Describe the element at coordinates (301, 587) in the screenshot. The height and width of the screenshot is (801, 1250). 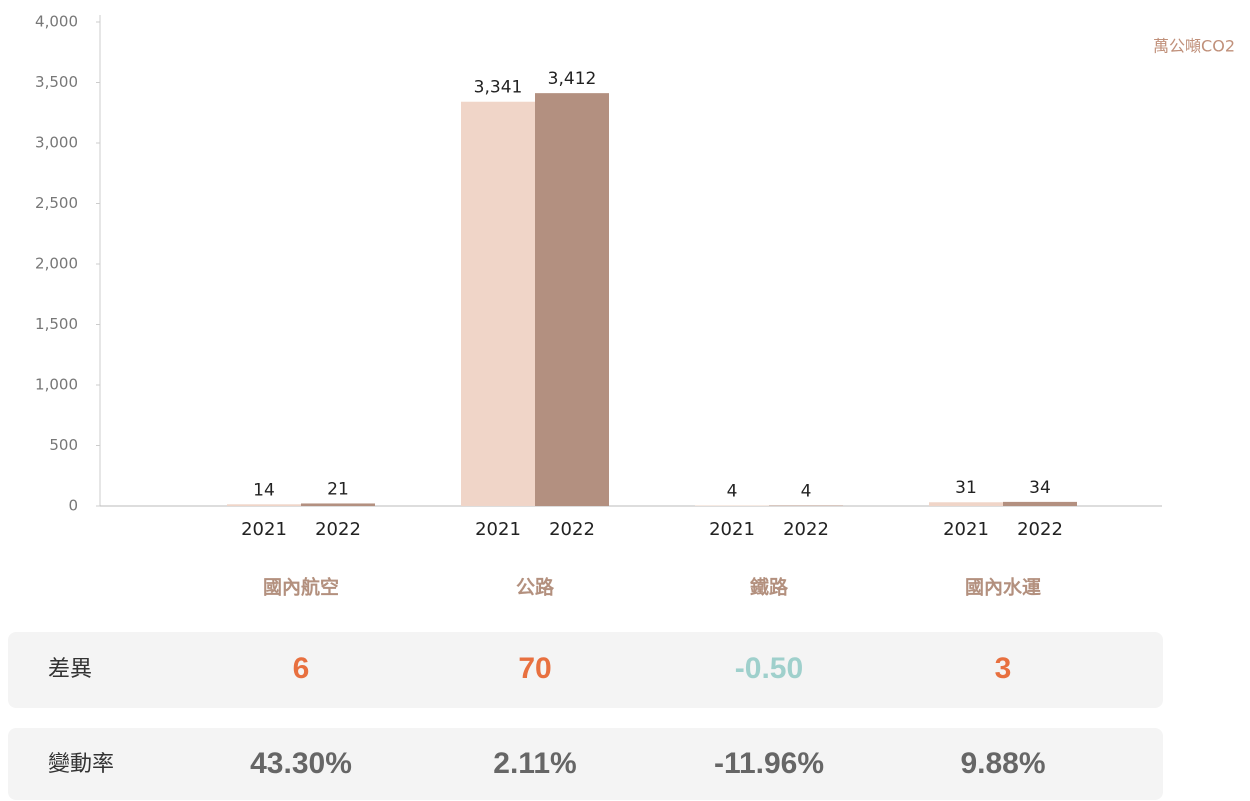
I see `category-label: 國內航空` at that location.